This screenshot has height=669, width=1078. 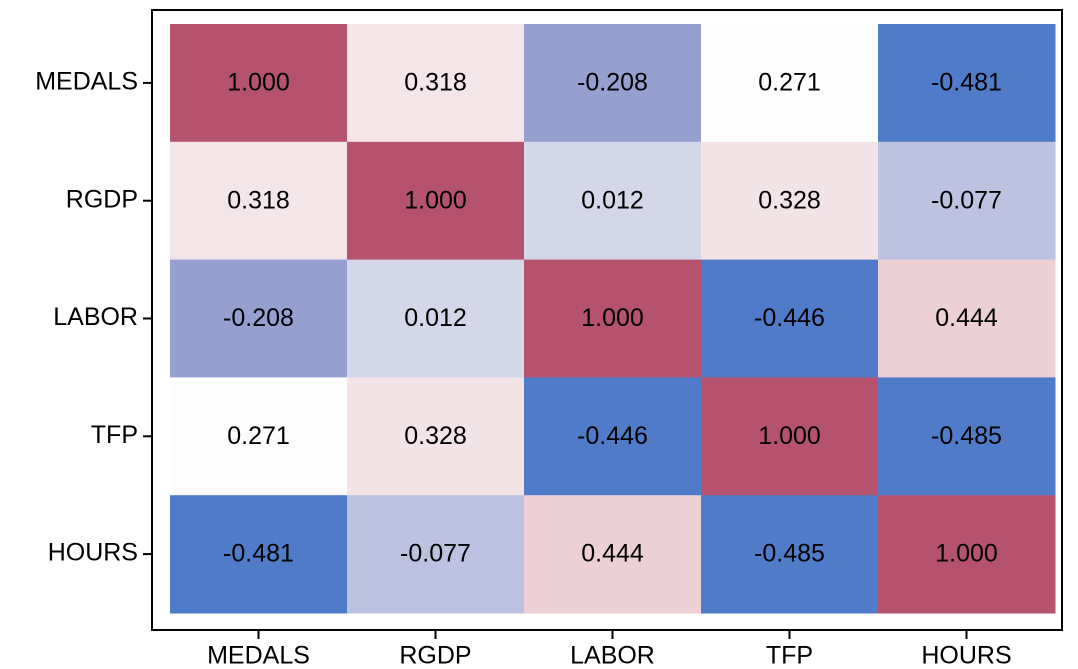 What do you see at coordinates (258, 655) in the screenshot?
I see `x-tick-label: MEDALS` at bounding box center [258, 655].